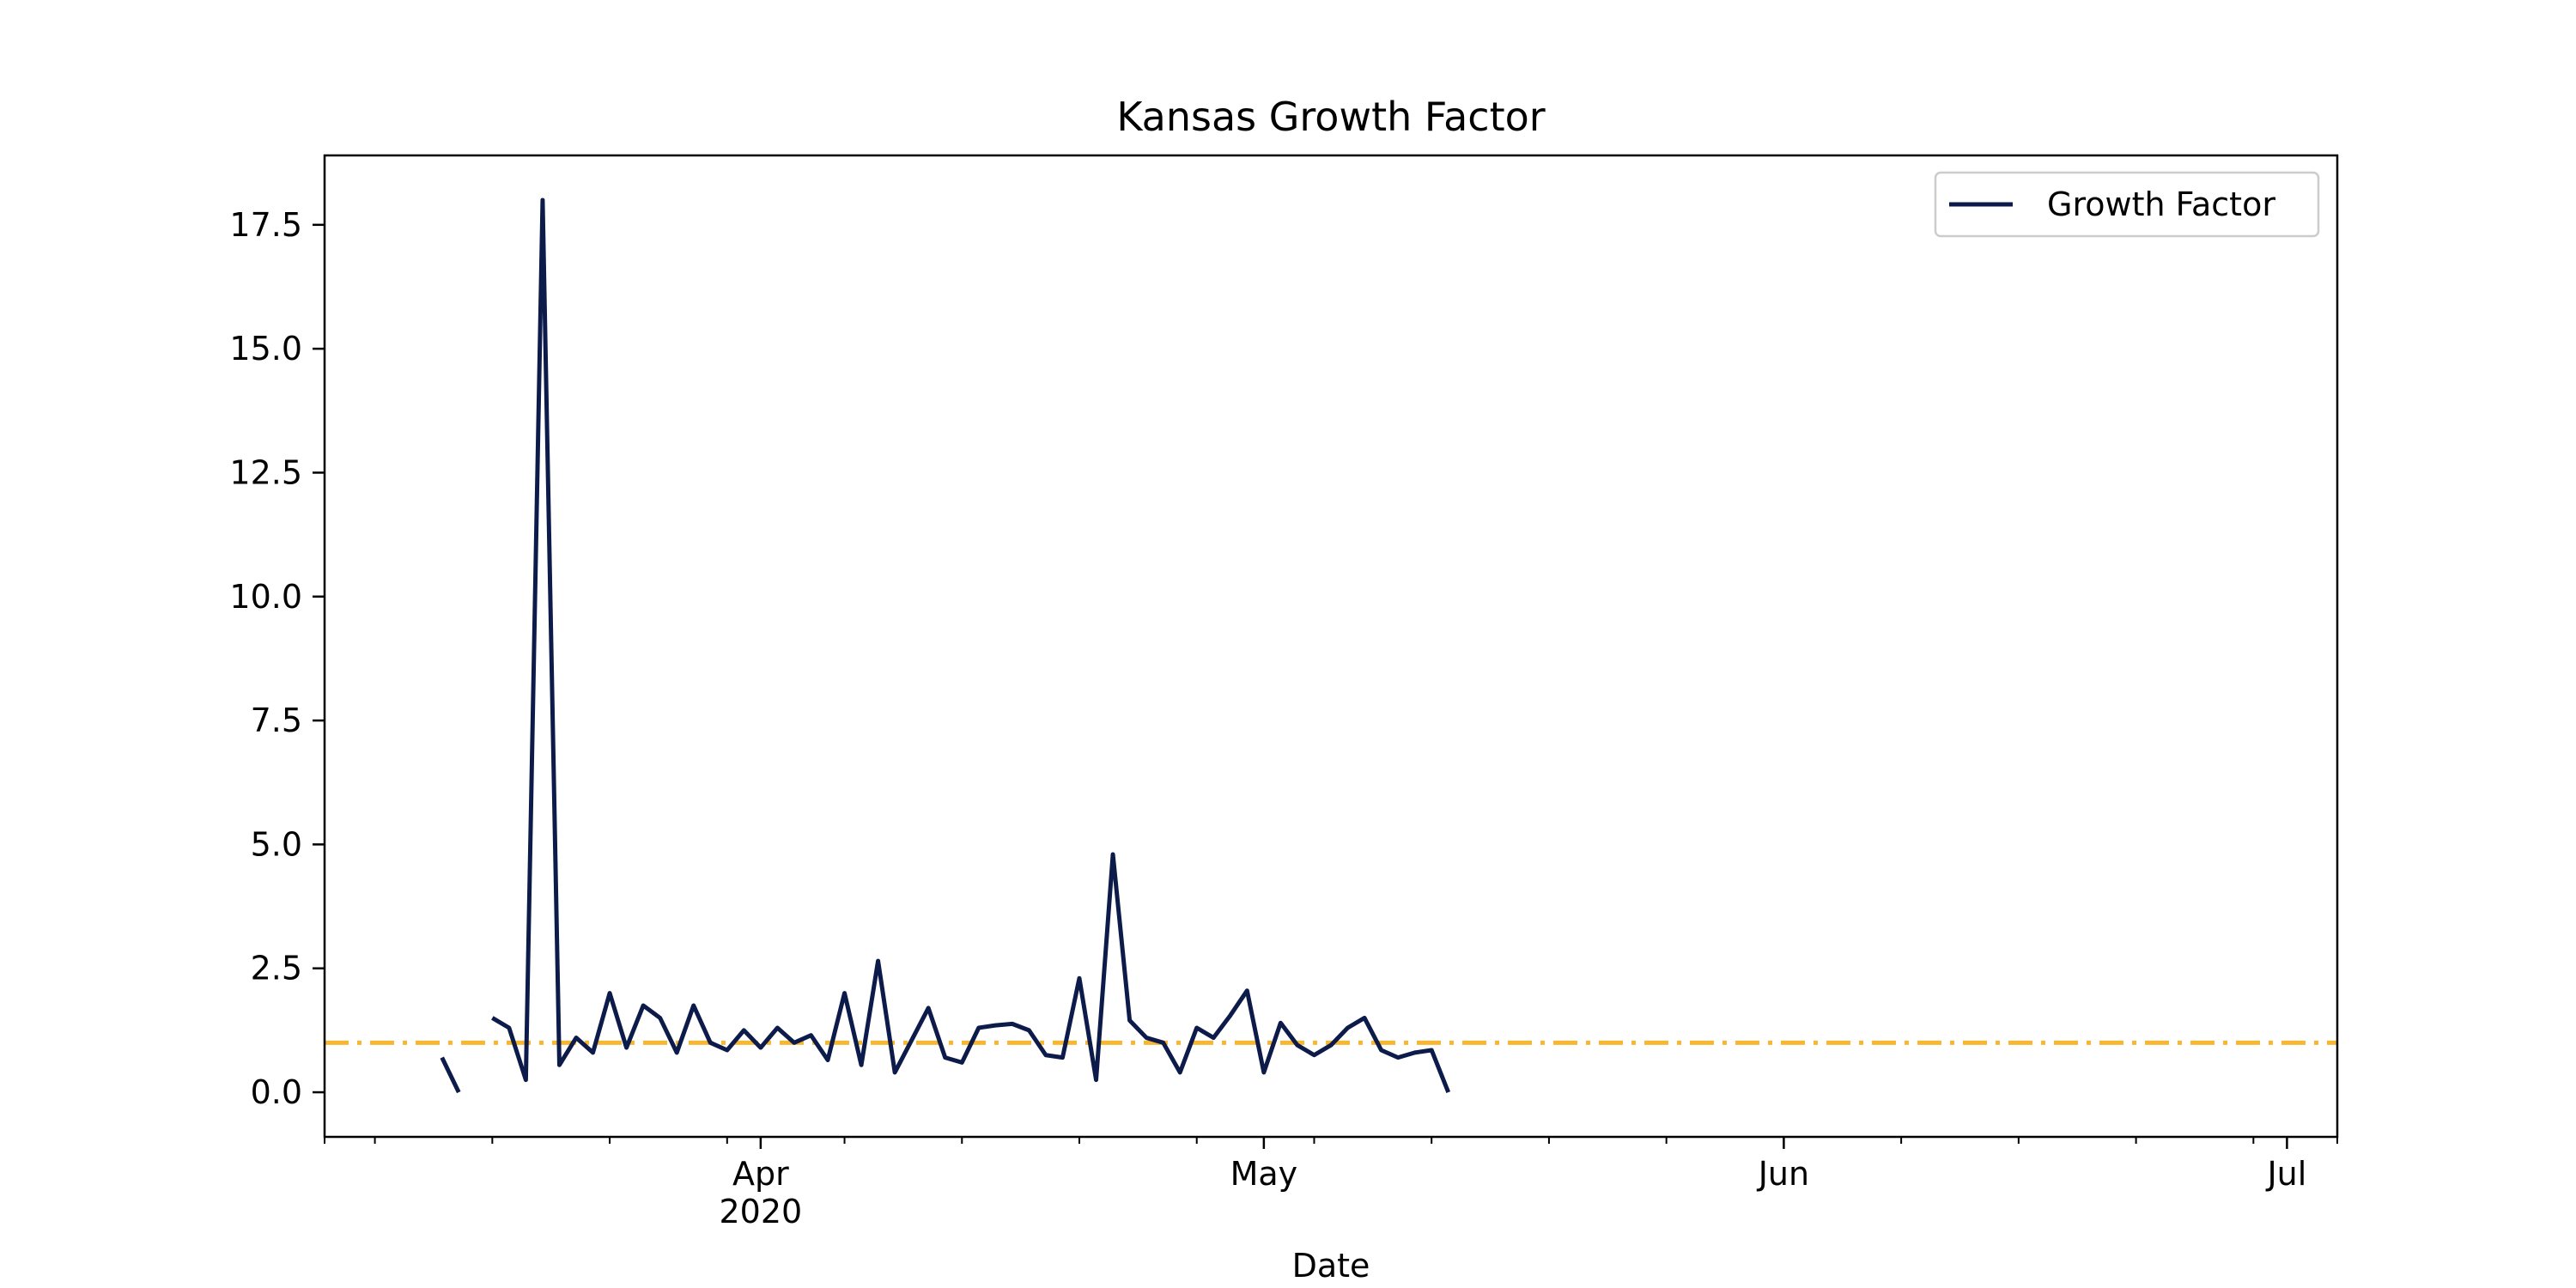  Describe the element at coordinates (1264, 1174) in the screenshot. I see `x-tick-label: May` at that location.